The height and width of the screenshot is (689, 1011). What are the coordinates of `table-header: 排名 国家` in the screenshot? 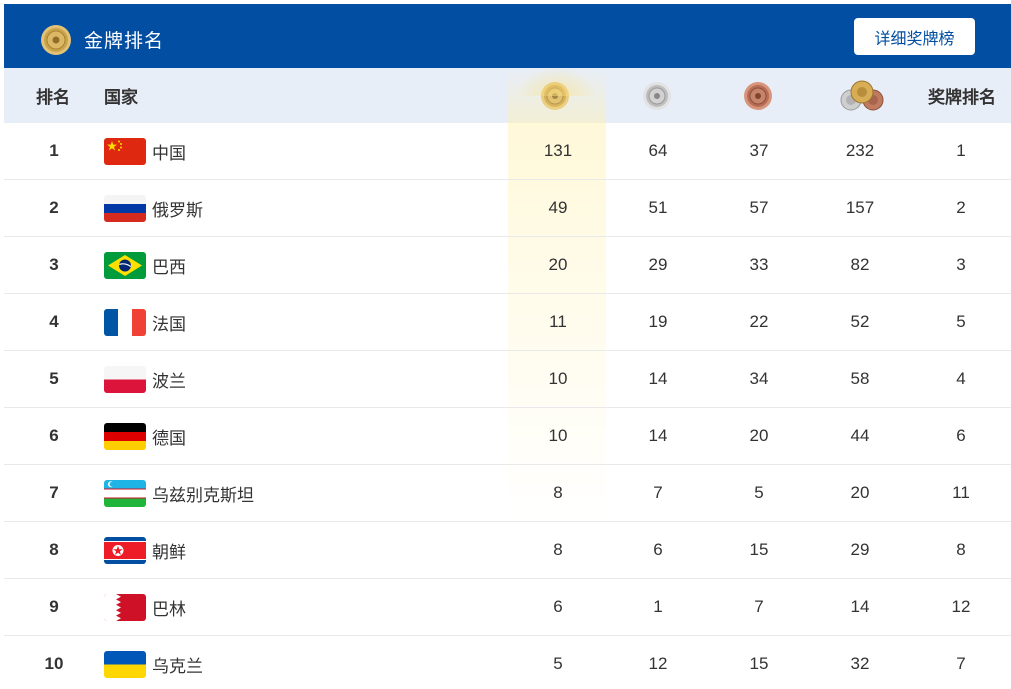 It's located at (507, 95).